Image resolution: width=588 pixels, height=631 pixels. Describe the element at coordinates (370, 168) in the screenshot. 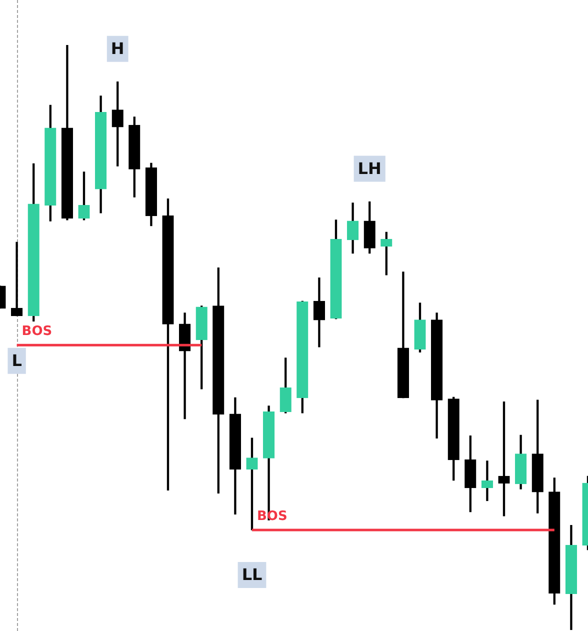

I see `annotation: LH` at that location.